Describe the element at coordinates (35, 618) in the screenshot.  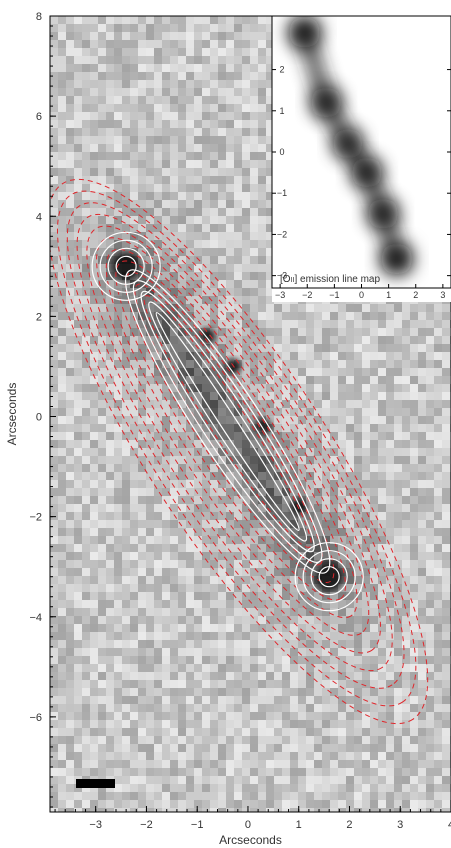
I see `y-tick-label: −4` at that location.